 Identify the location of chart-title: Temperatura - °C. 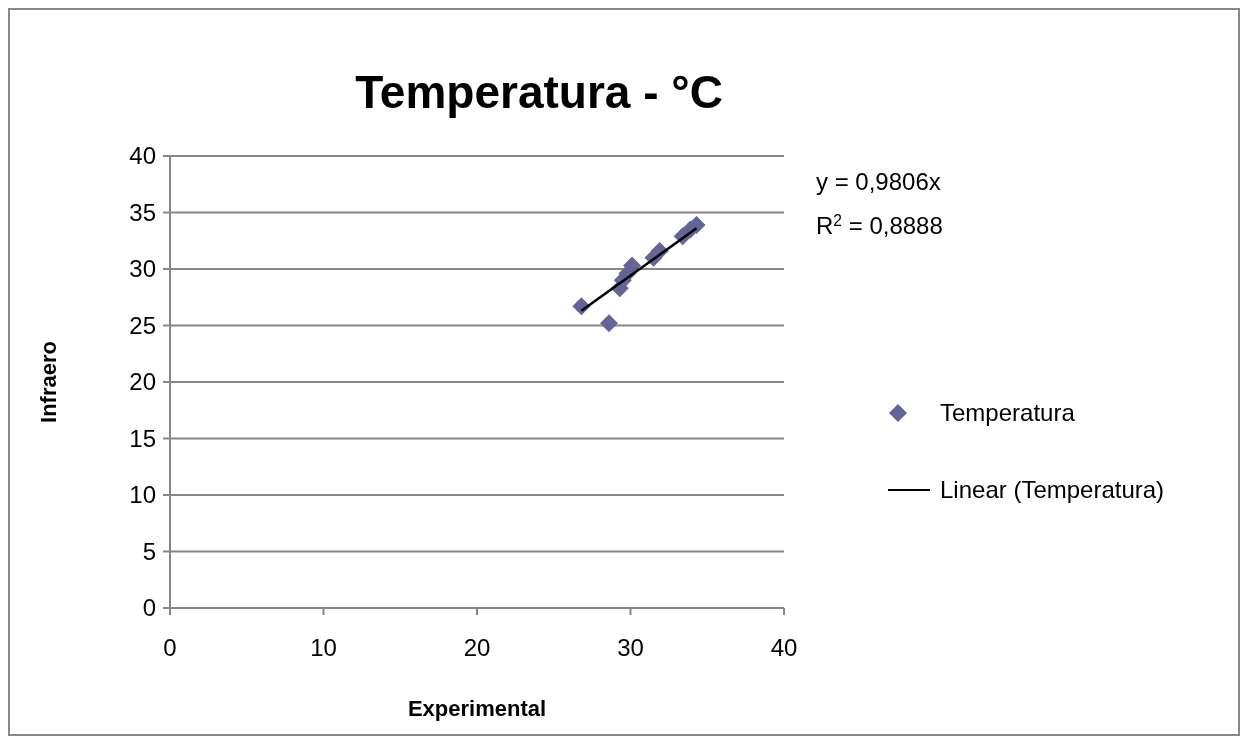
(539, 92).